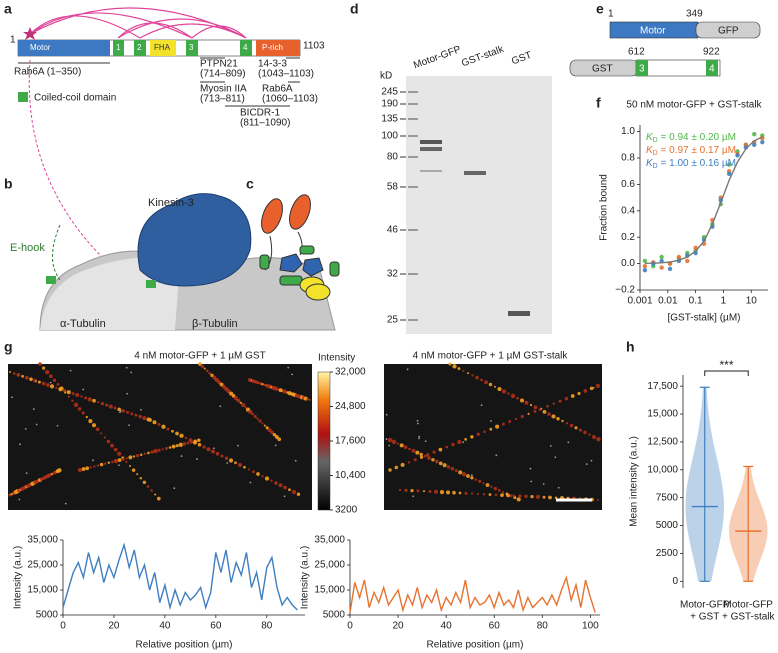  I want to click on y-axis-label: Mean intensity (a.u.), so click(634, 481).